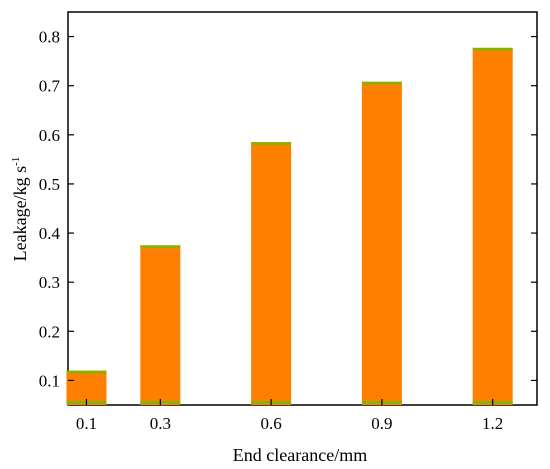 This screenshot has width=550, height=469. I want to click on y-axis-title-main: Leakage/kg, so click(20, 219).